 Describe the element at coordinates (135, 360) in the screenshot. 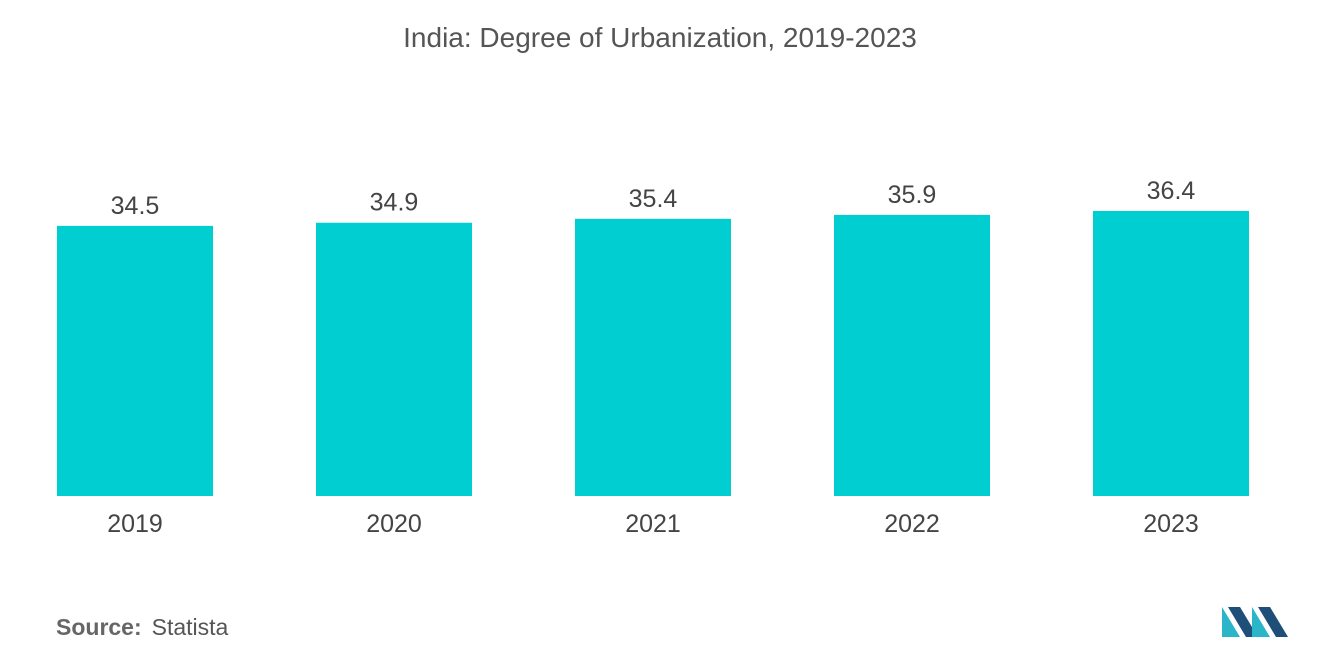

I see `bar-2019` at that location.